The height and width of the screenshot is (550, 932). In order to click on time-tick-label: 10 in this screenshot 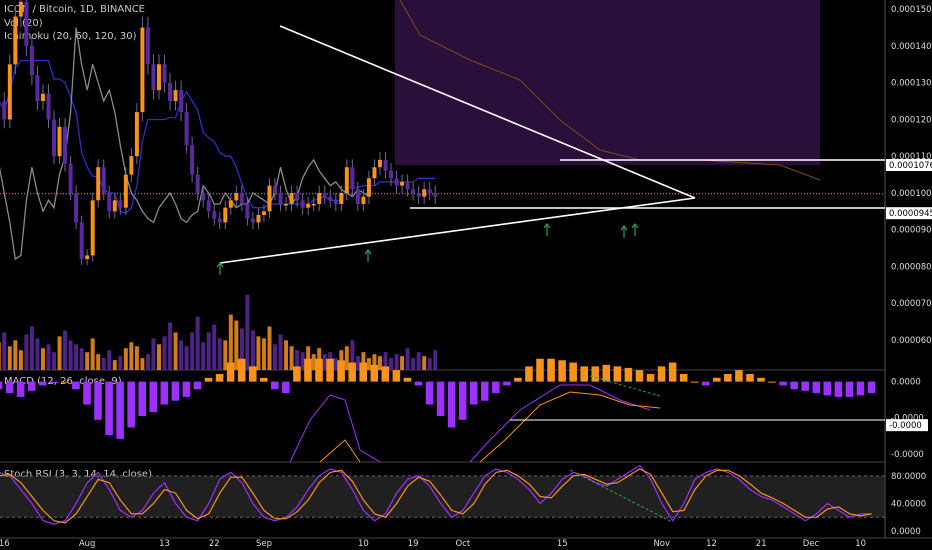, I will do `click(363, 544)`.